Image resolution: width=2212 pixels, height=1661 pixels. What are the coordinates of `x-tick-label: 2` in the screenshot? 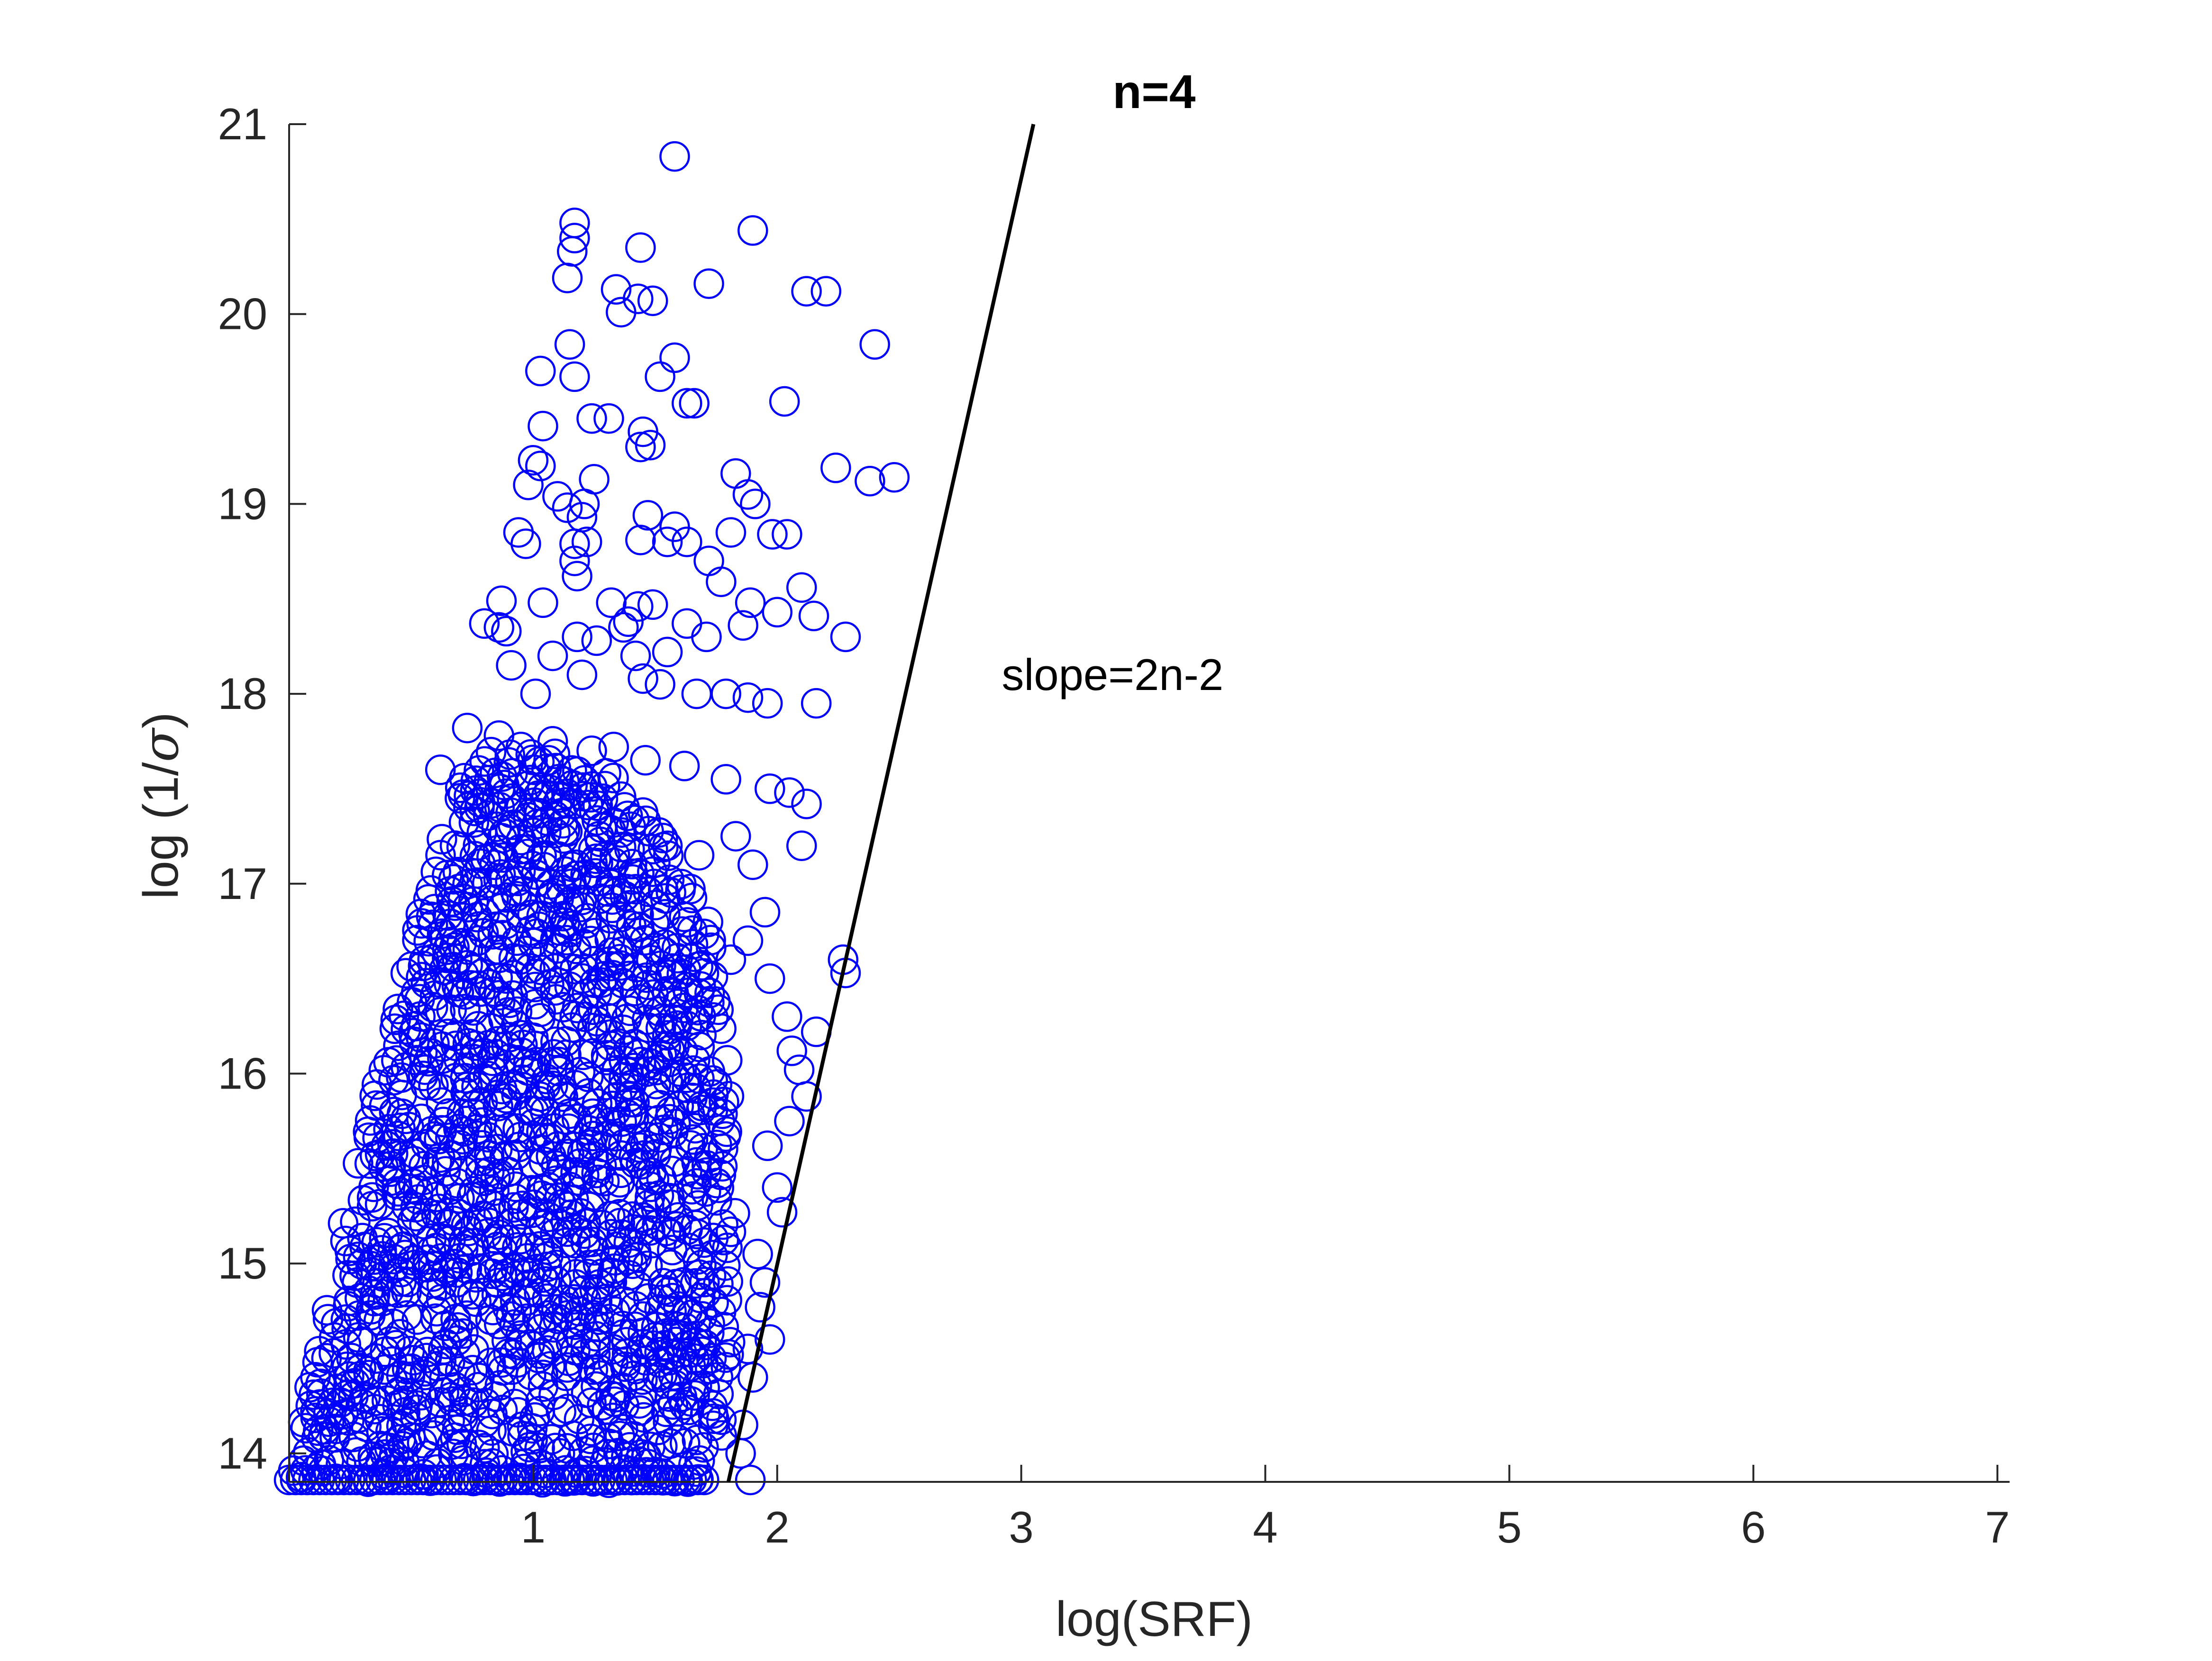 It's located at (777, 1527).